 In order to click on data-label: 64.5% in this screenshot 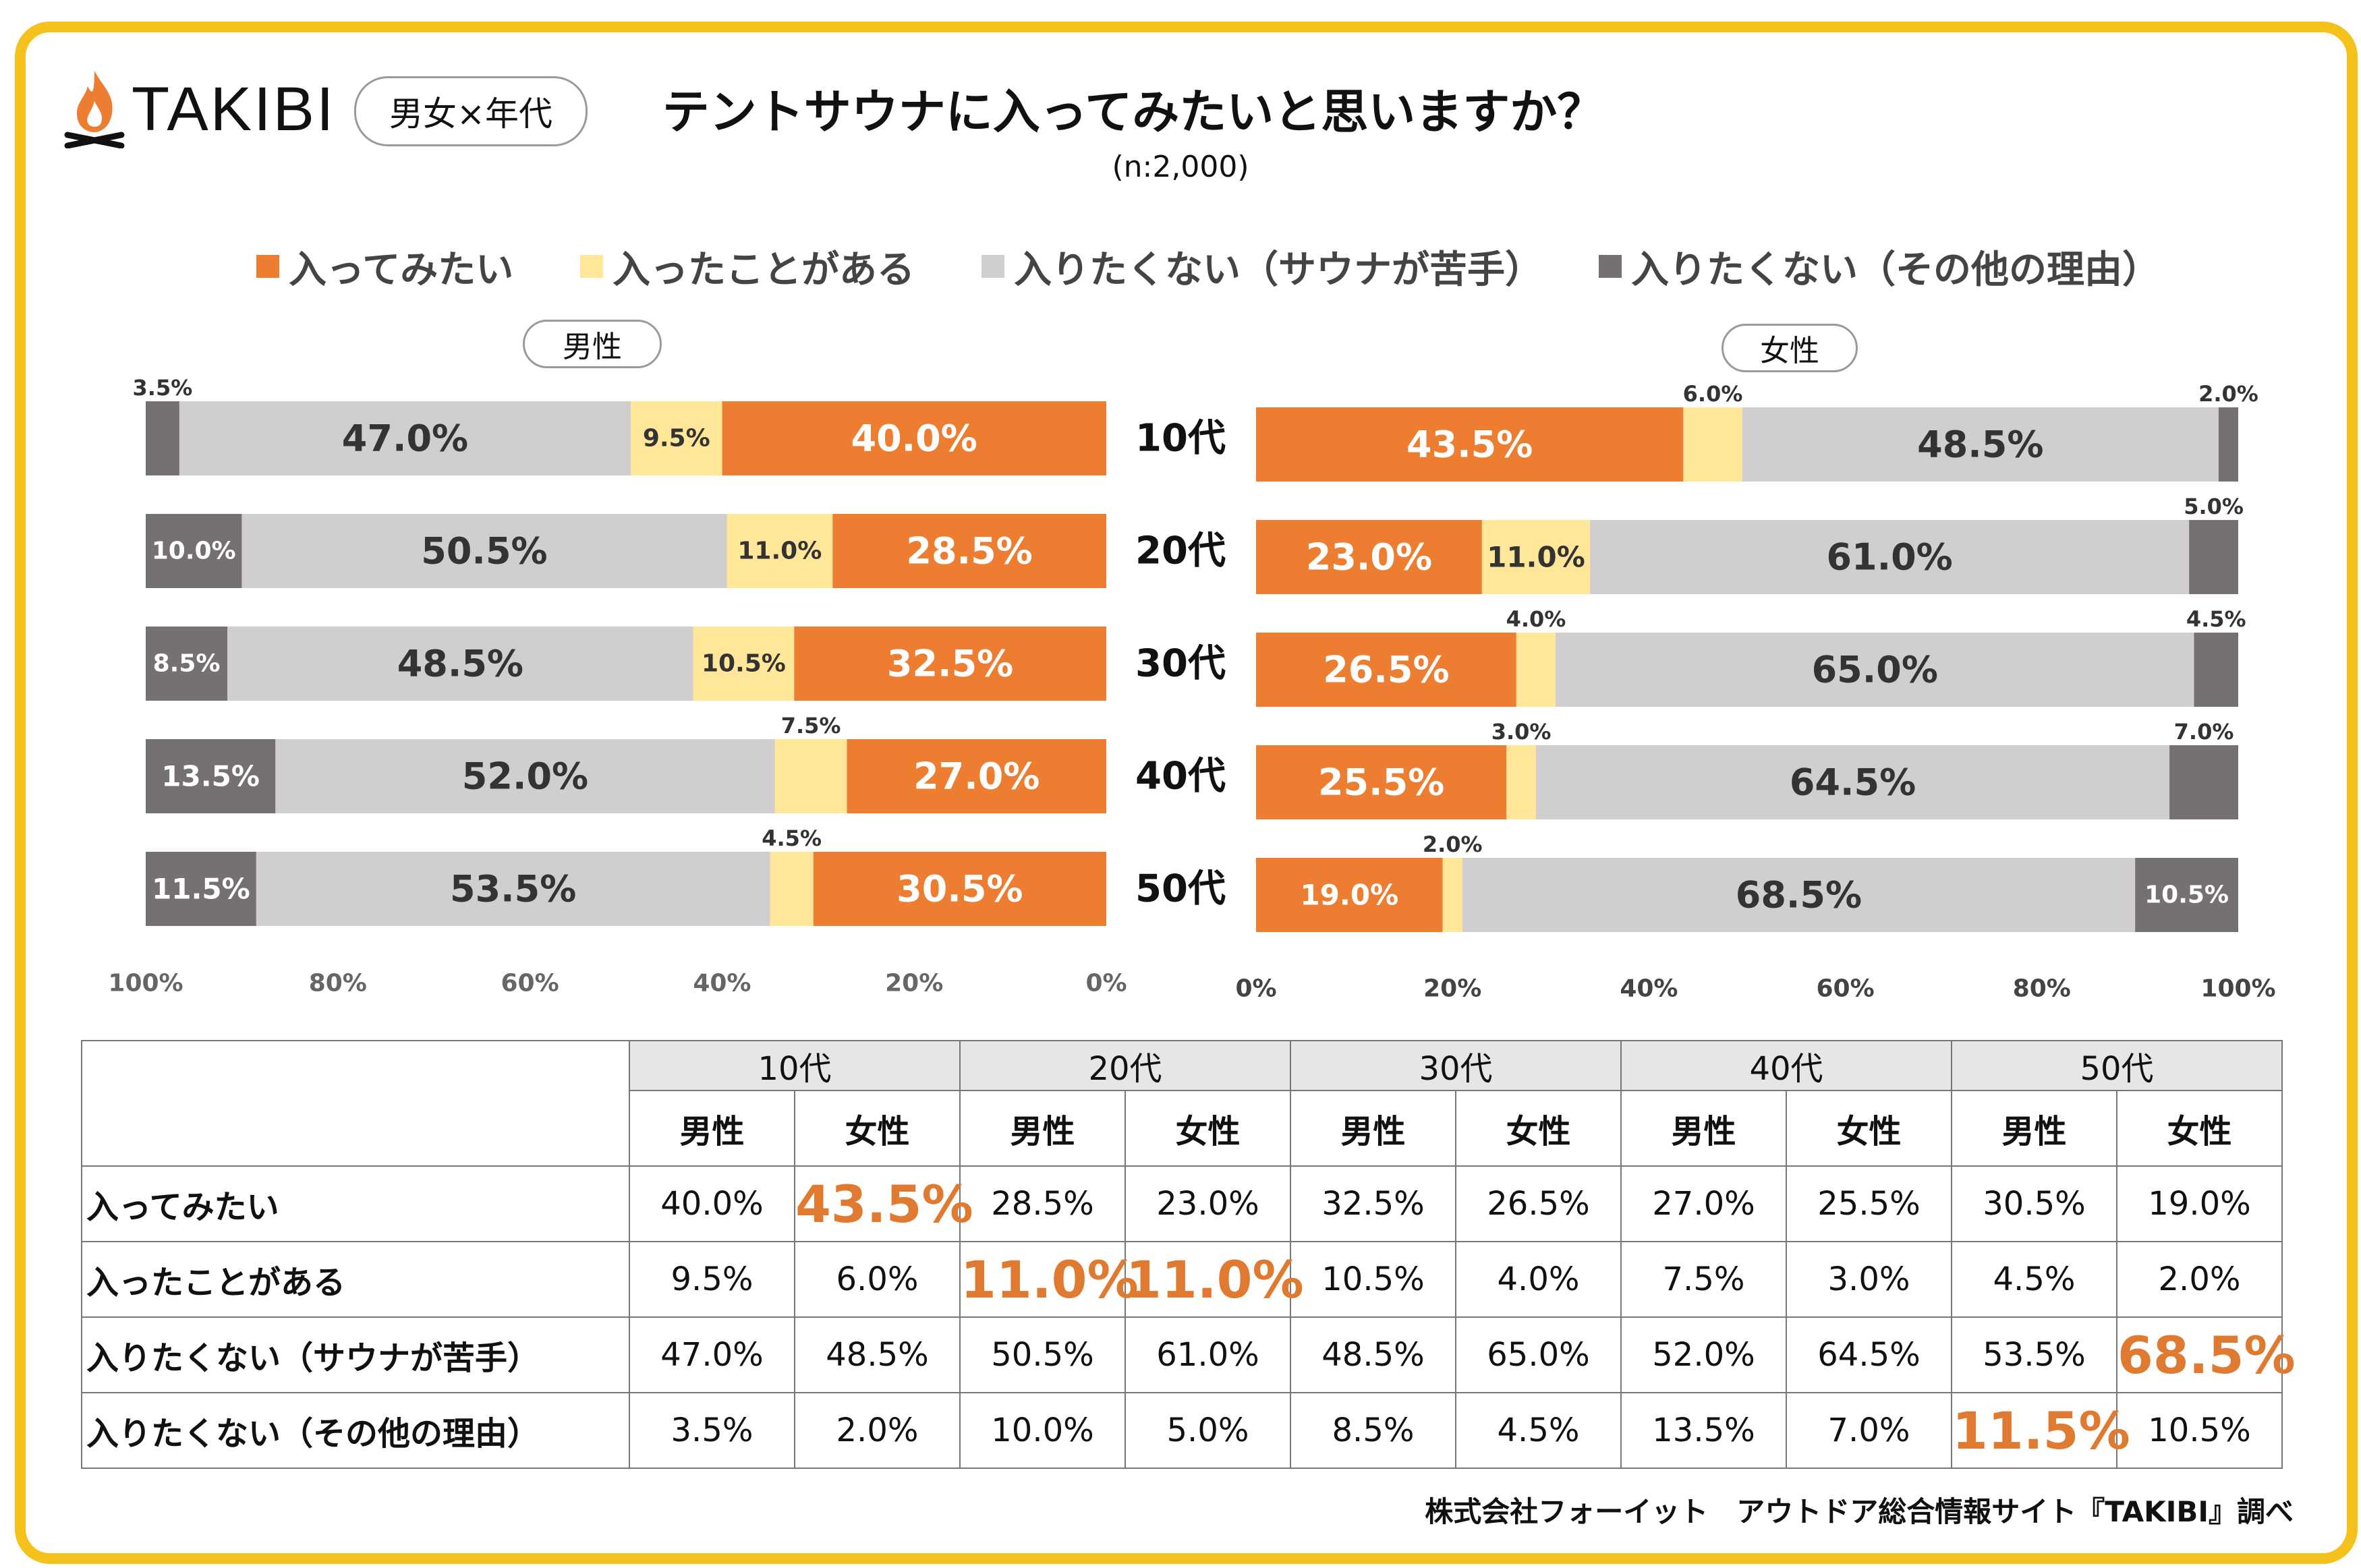, I will do `click(1853, 782)`.